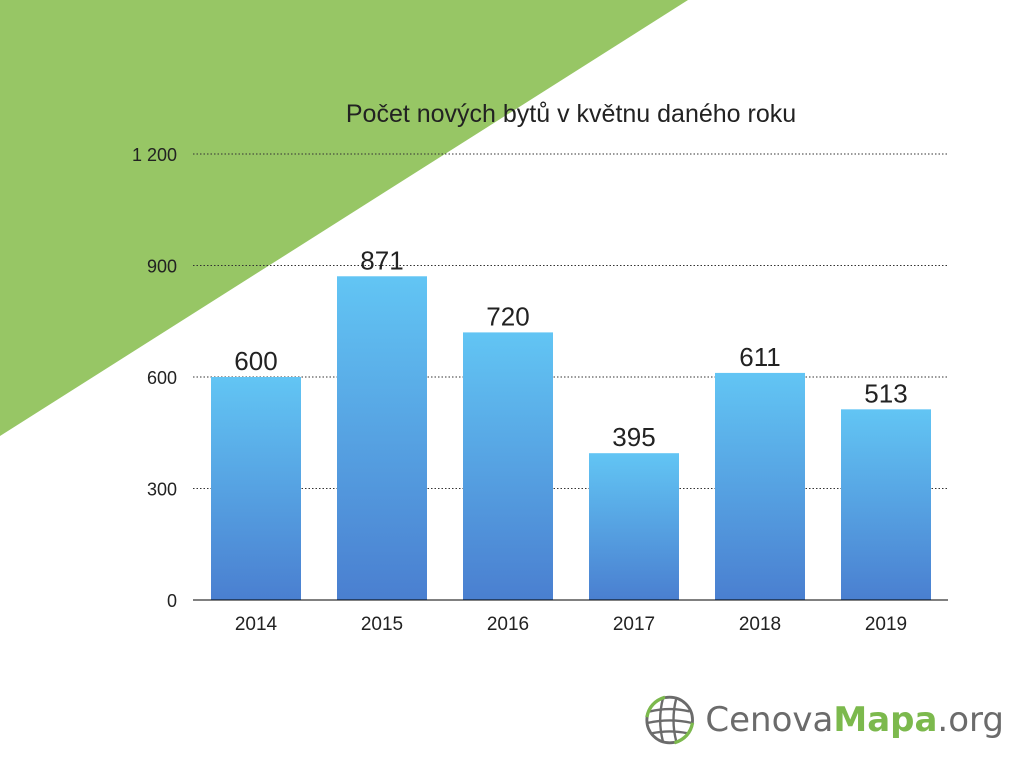 This screenshot has width=1024, height=768. Describe the element at coordinates (885, 720) in the screenshot. I see `logo-part-mapa: Mapa` at that location.